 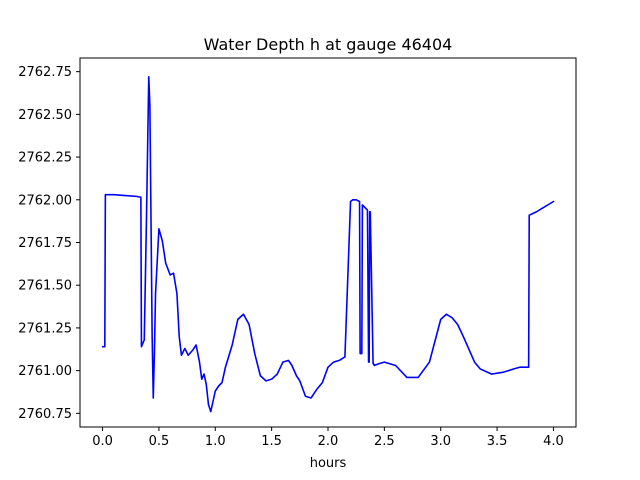 What do you see at coordinates (328, 463) in the screenshot?
I see `x-axis-label: hours` at bounding box center [328, 463].